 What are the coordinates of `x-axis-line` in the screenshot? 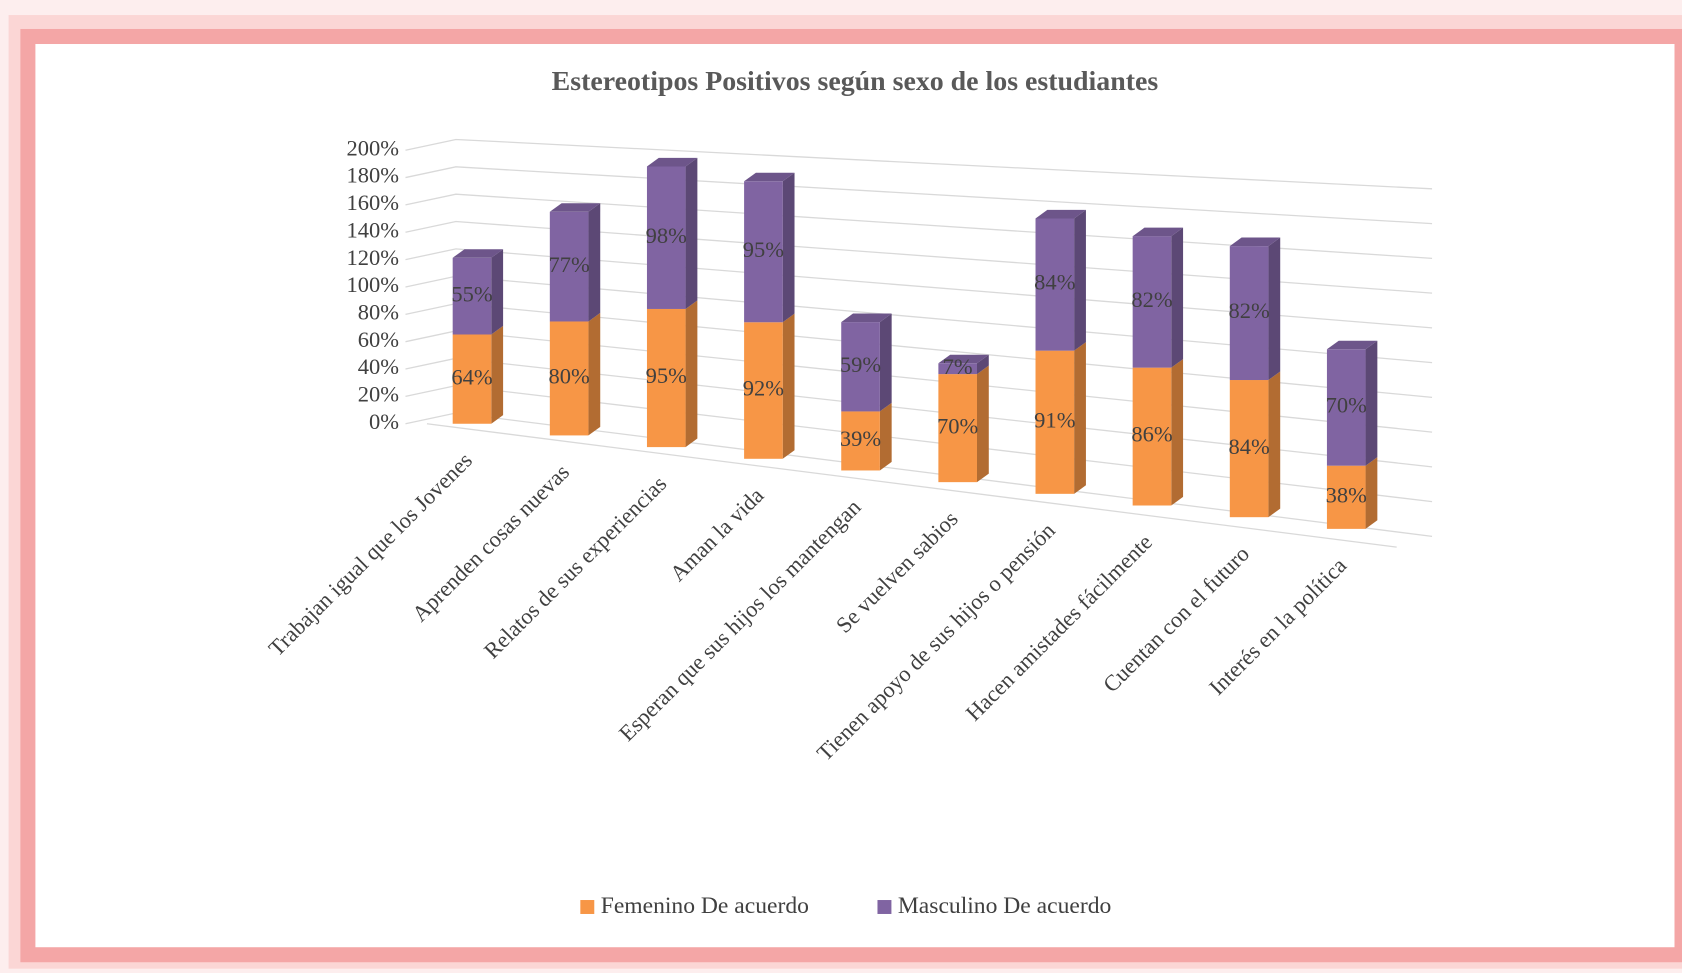 It's located at (911, 485).